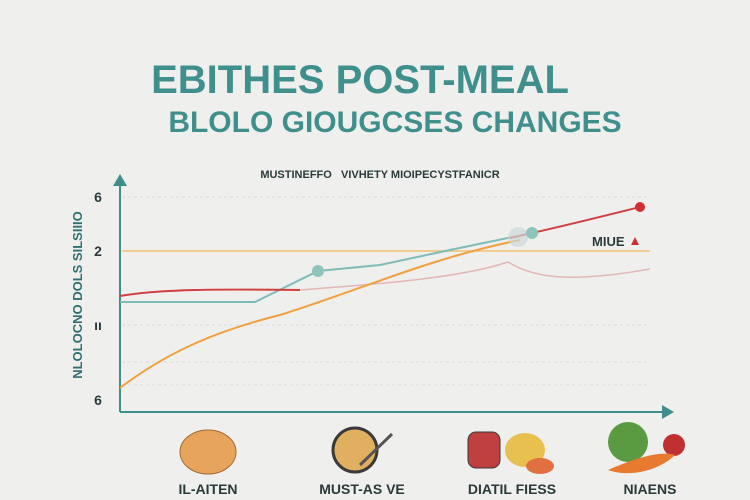 The height and width of the screenshot is (500, 750). I want to click on legend-text: MUSTINEFFO VIVHETY MIOIPECYSTFANICR, so click(379, 175).